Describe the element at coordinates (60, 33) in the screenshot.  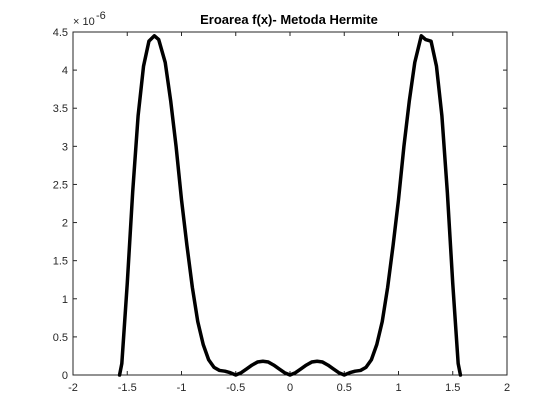
I see `y-tick-label: 4.5` at that location.